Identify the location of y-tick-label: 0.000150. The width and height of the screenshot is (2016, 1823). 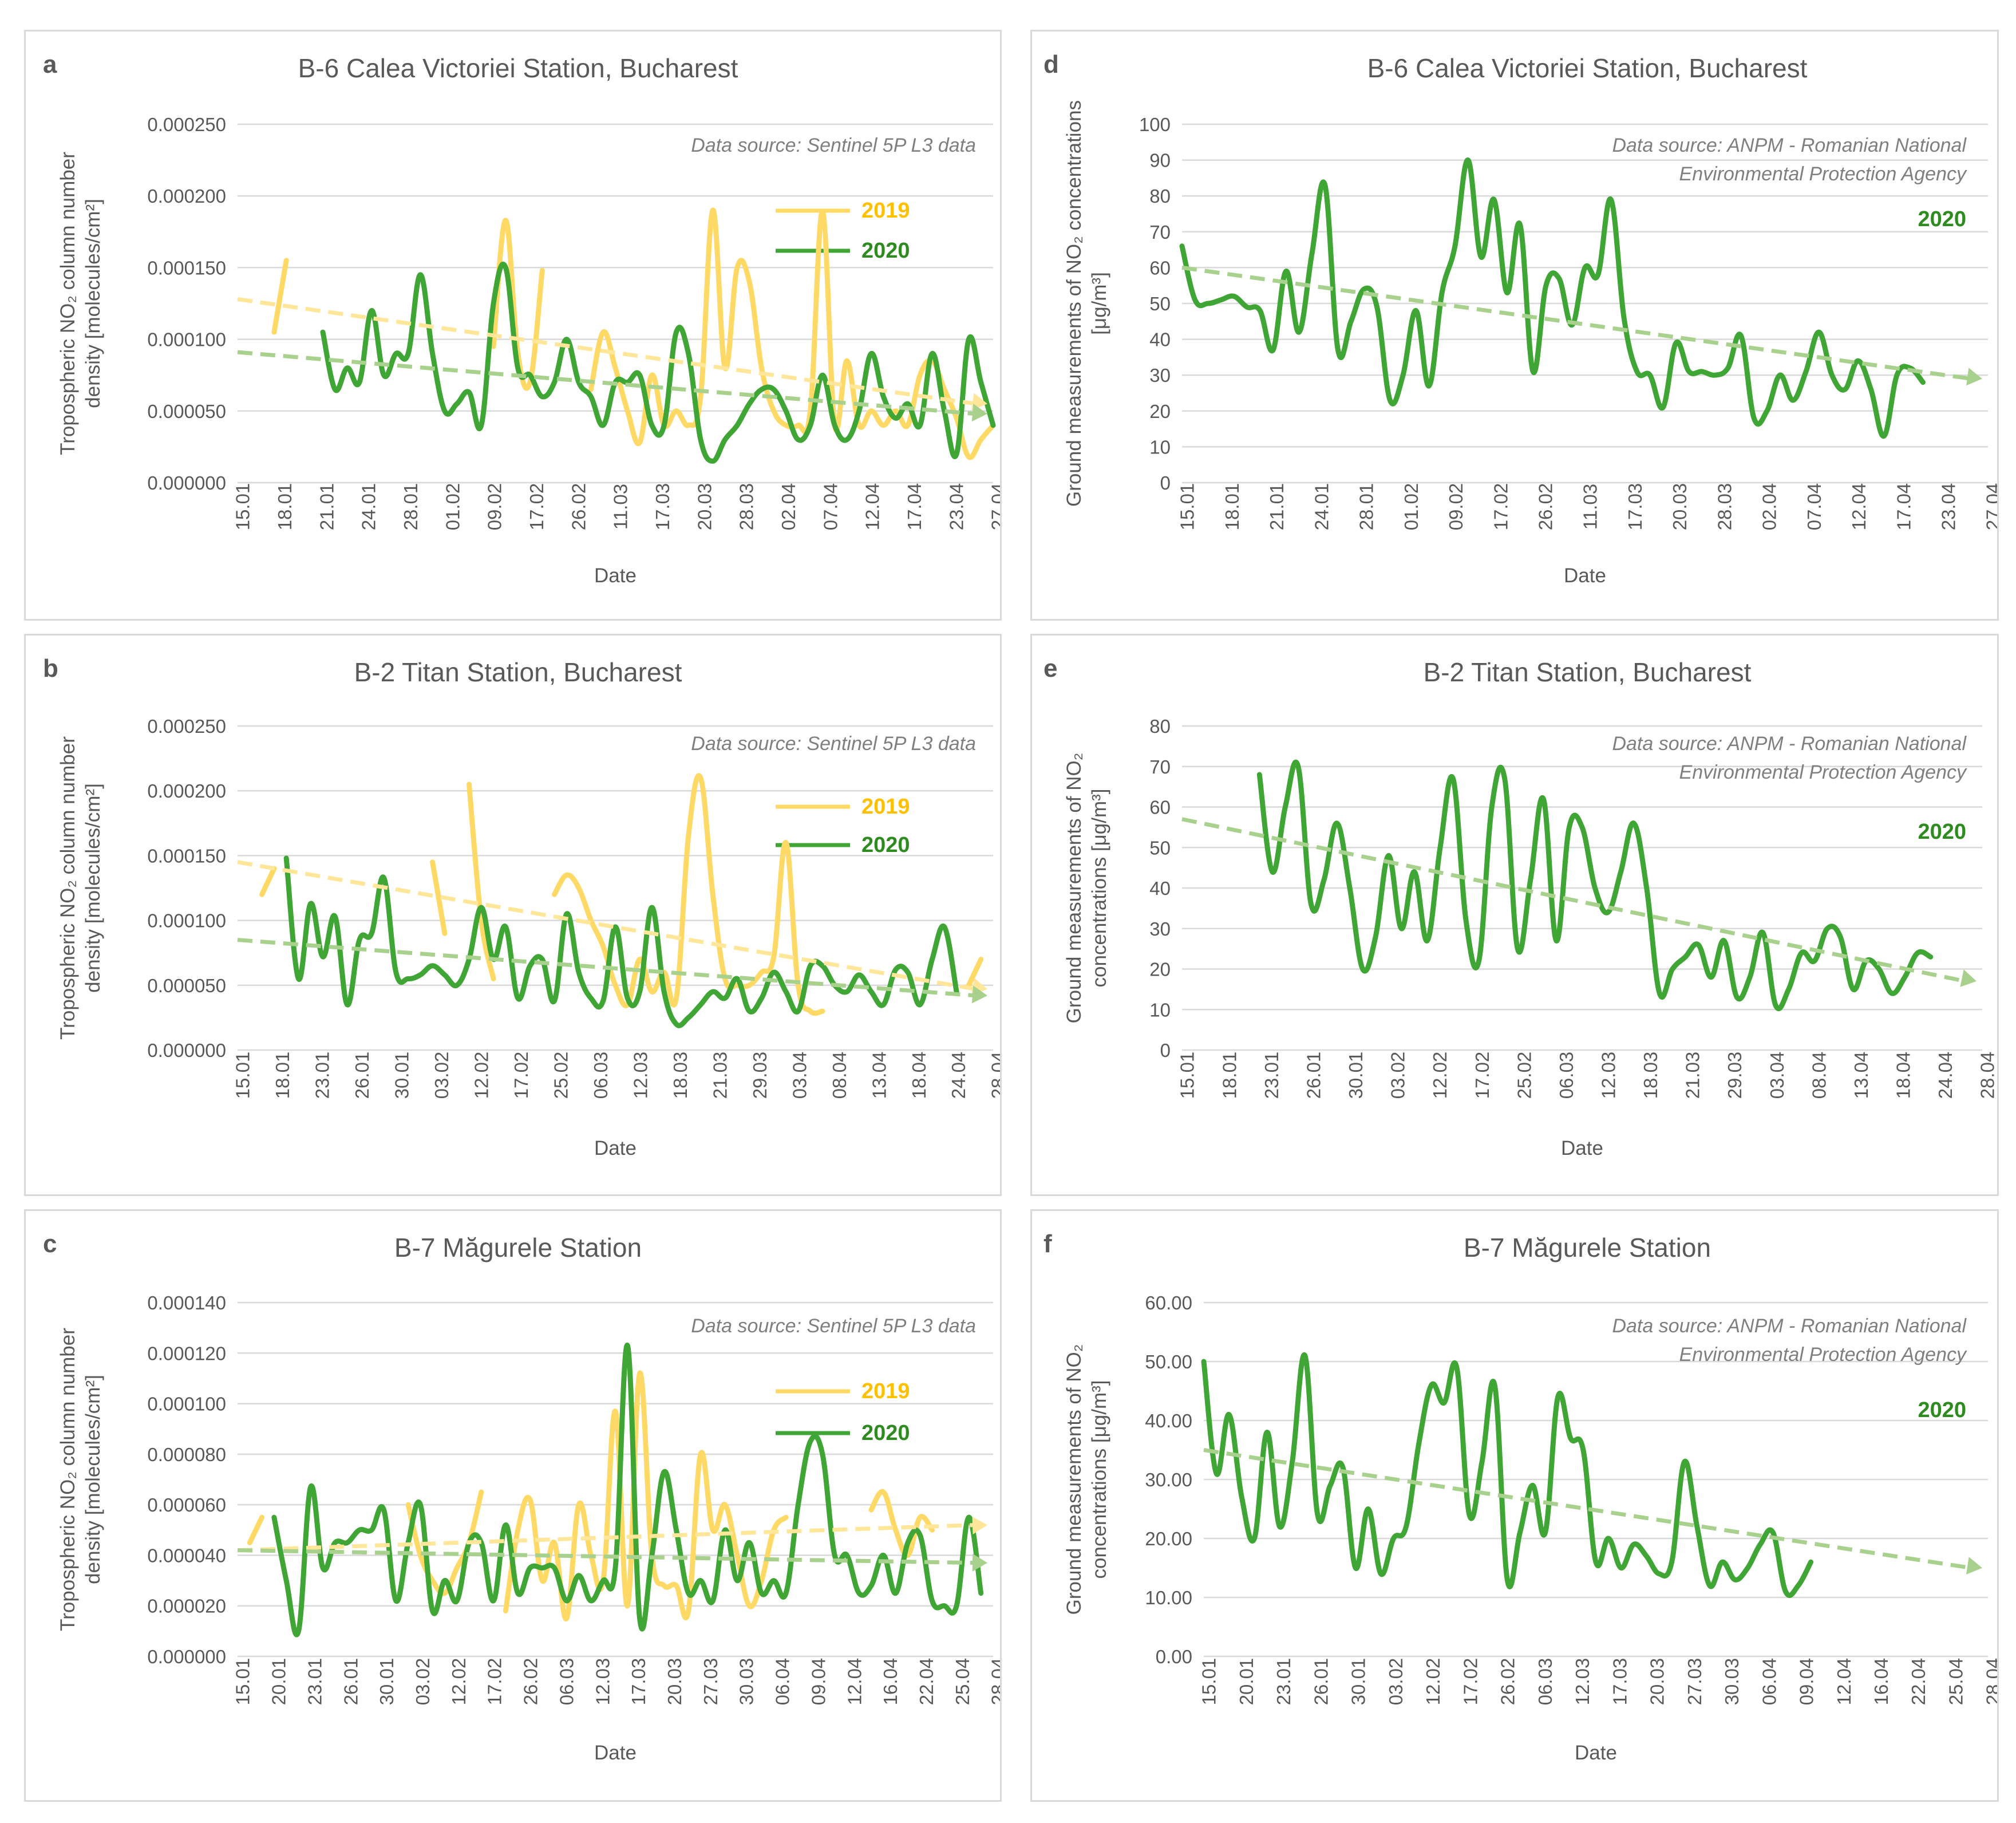
(186, 856).